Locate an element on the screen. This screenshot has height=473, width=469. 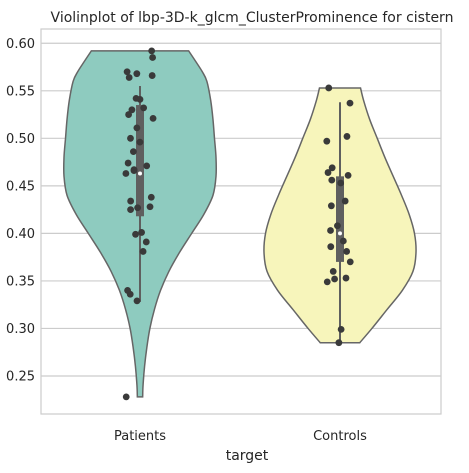
y-tick-label: 0.55 is located at coordinates (20, 91).